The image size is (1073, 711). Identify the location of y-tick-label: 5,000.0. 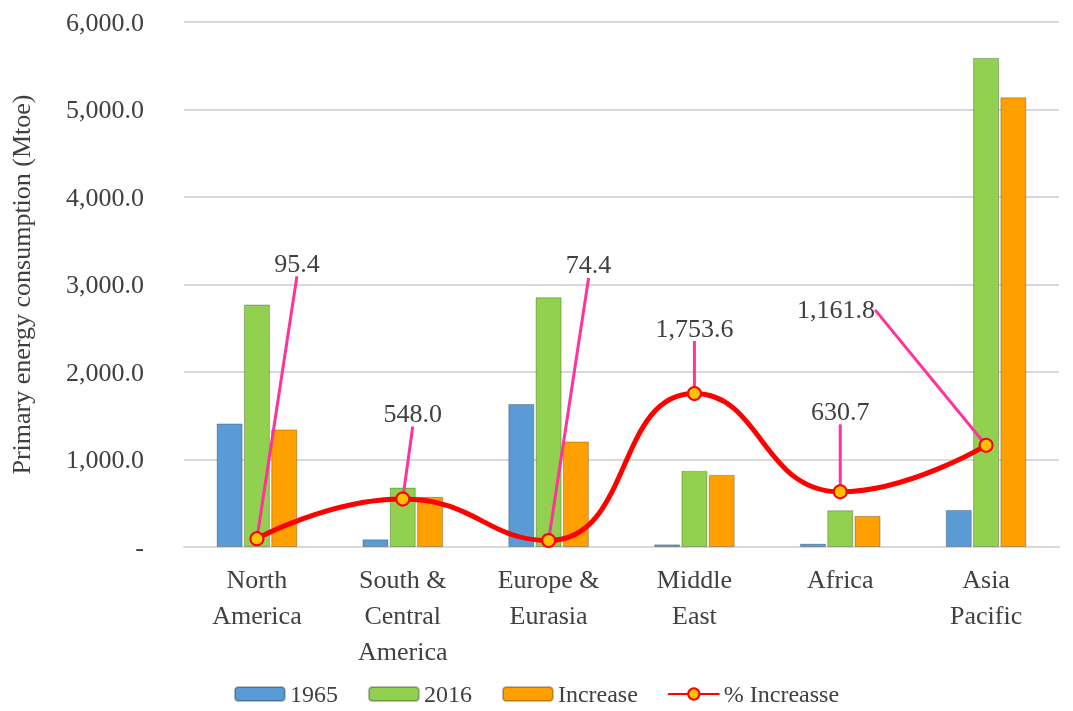
(105, 109).